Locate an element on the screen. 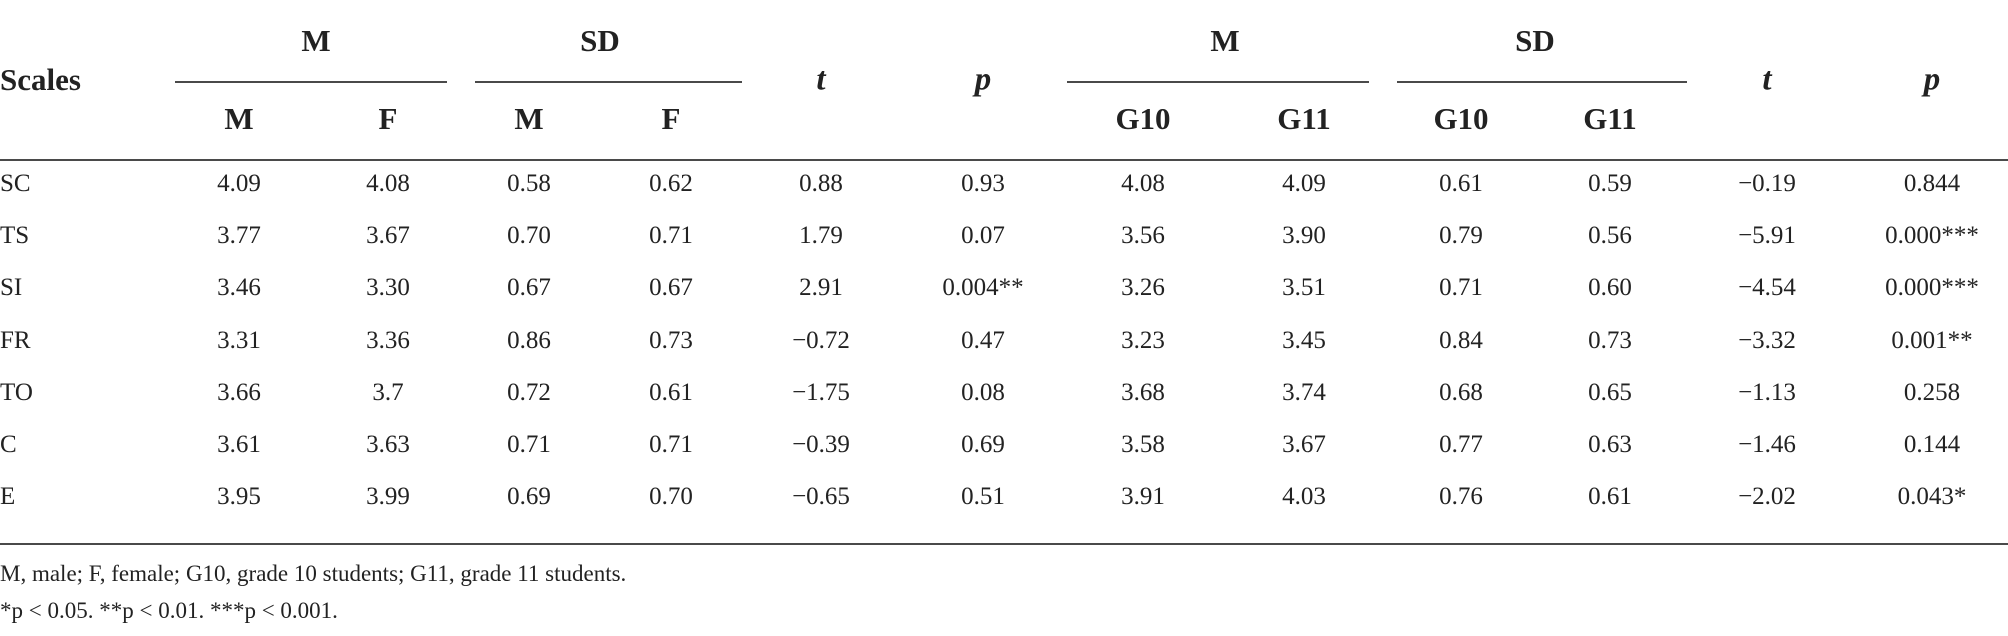  table-cell: 3.63 is located at coordinates (388, 444).